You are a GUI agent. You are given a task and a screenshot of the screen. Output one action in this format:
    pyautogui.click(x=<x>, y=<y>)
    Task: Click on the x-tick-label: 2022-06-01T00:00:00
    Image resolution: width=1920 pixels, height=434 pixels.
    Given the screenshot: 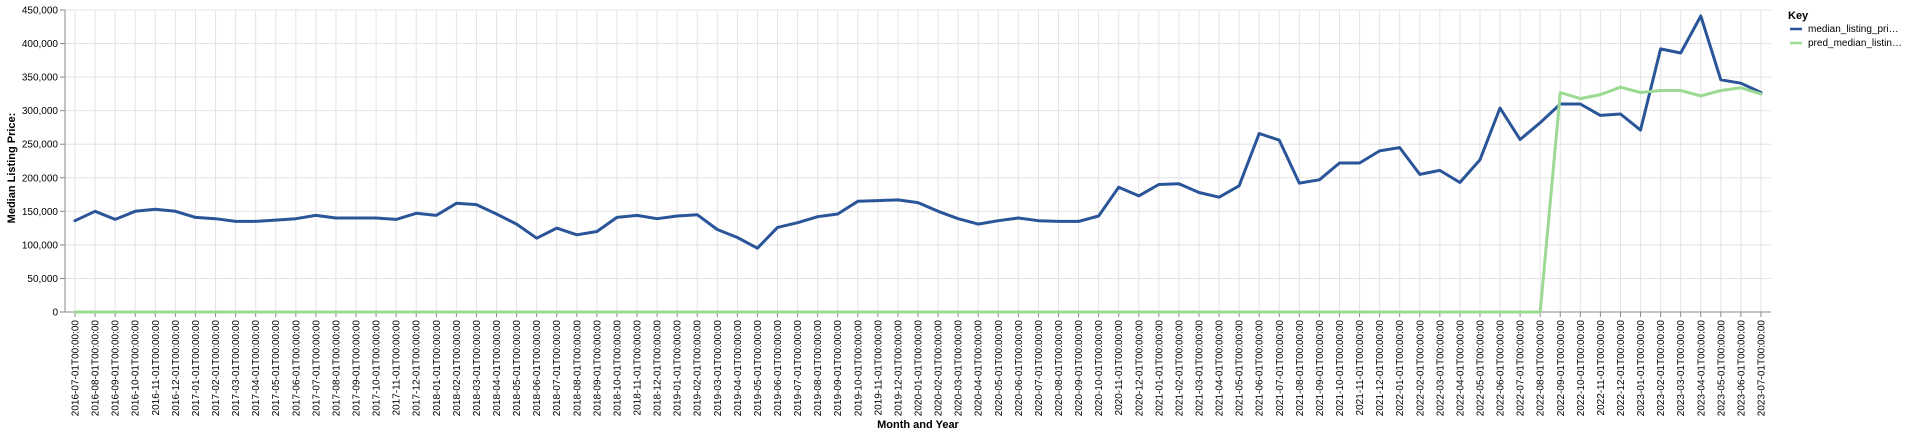 What is the action you would take?
    pyautogui.click(x=1501, y=368)
    